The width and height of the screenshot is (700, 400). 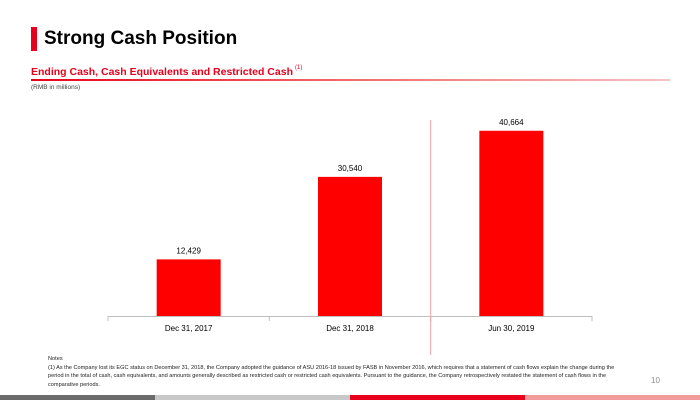 What do you see at coordinates (56, 87) in the screenshot?
I see `unit-label: (RMB in millions)` at bounding box center [56, 87].